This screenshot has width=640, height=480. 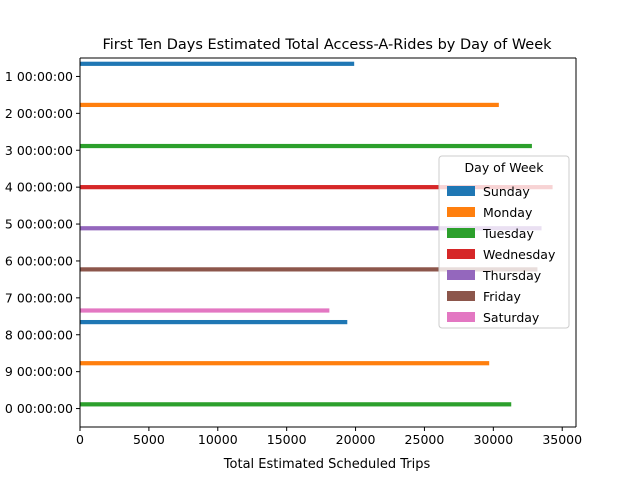 I want to click on legend-swatch-sunday, so click(x=461, y=191).